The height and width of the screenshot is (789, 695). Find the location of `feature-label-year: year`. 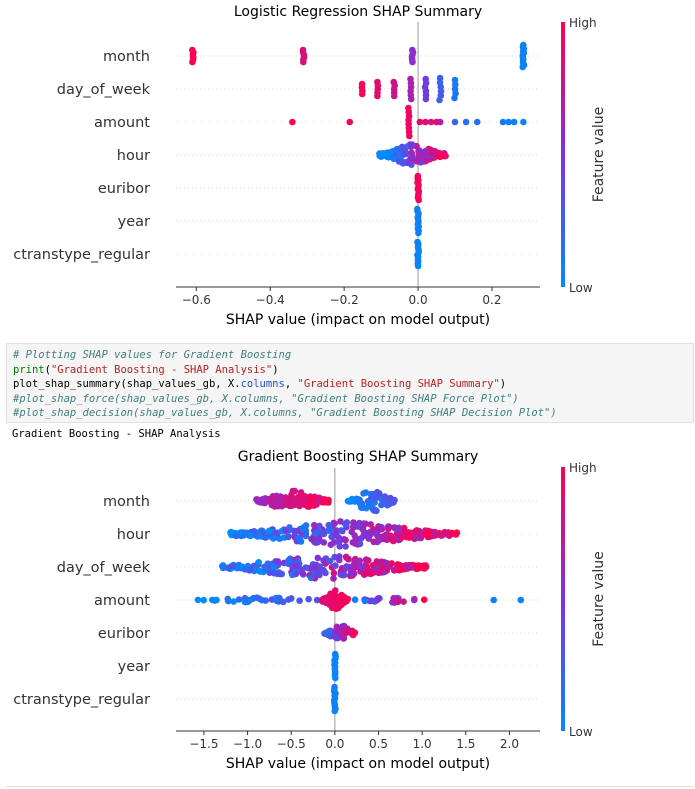

feature-label-year: year is located at coordinates (134, 222).